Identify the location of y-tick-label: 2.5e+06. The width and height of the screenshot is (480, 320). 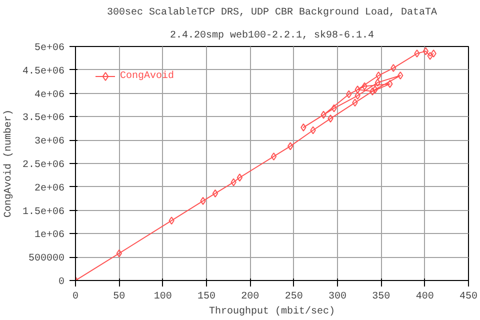
(43, 165).